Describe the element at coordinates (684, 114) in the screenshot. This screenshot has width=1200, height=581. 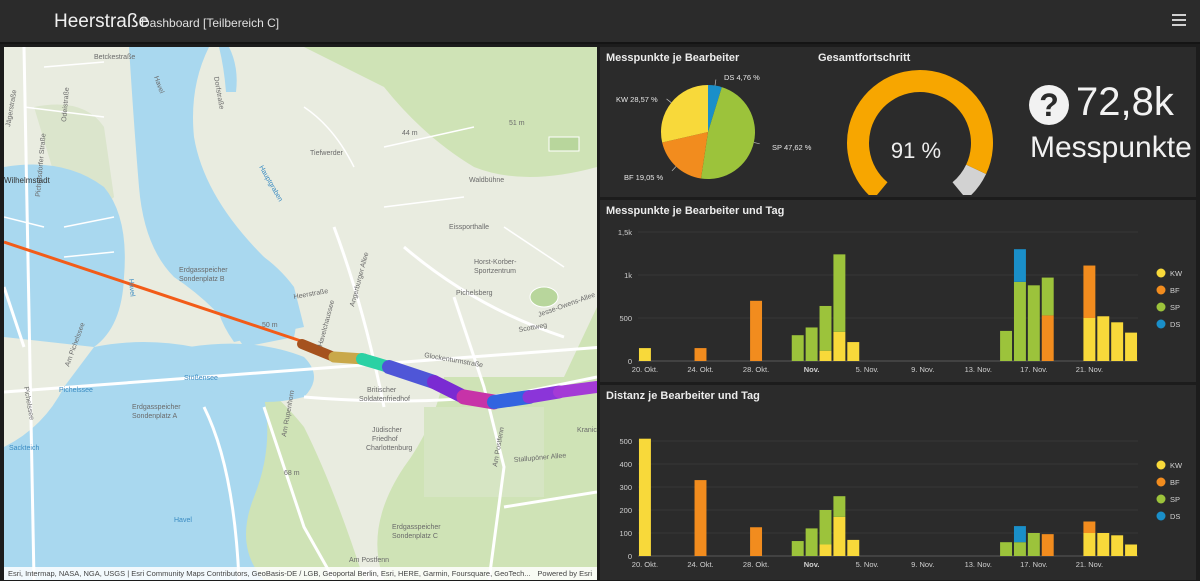
I see `pie-slice-kw` at that location.